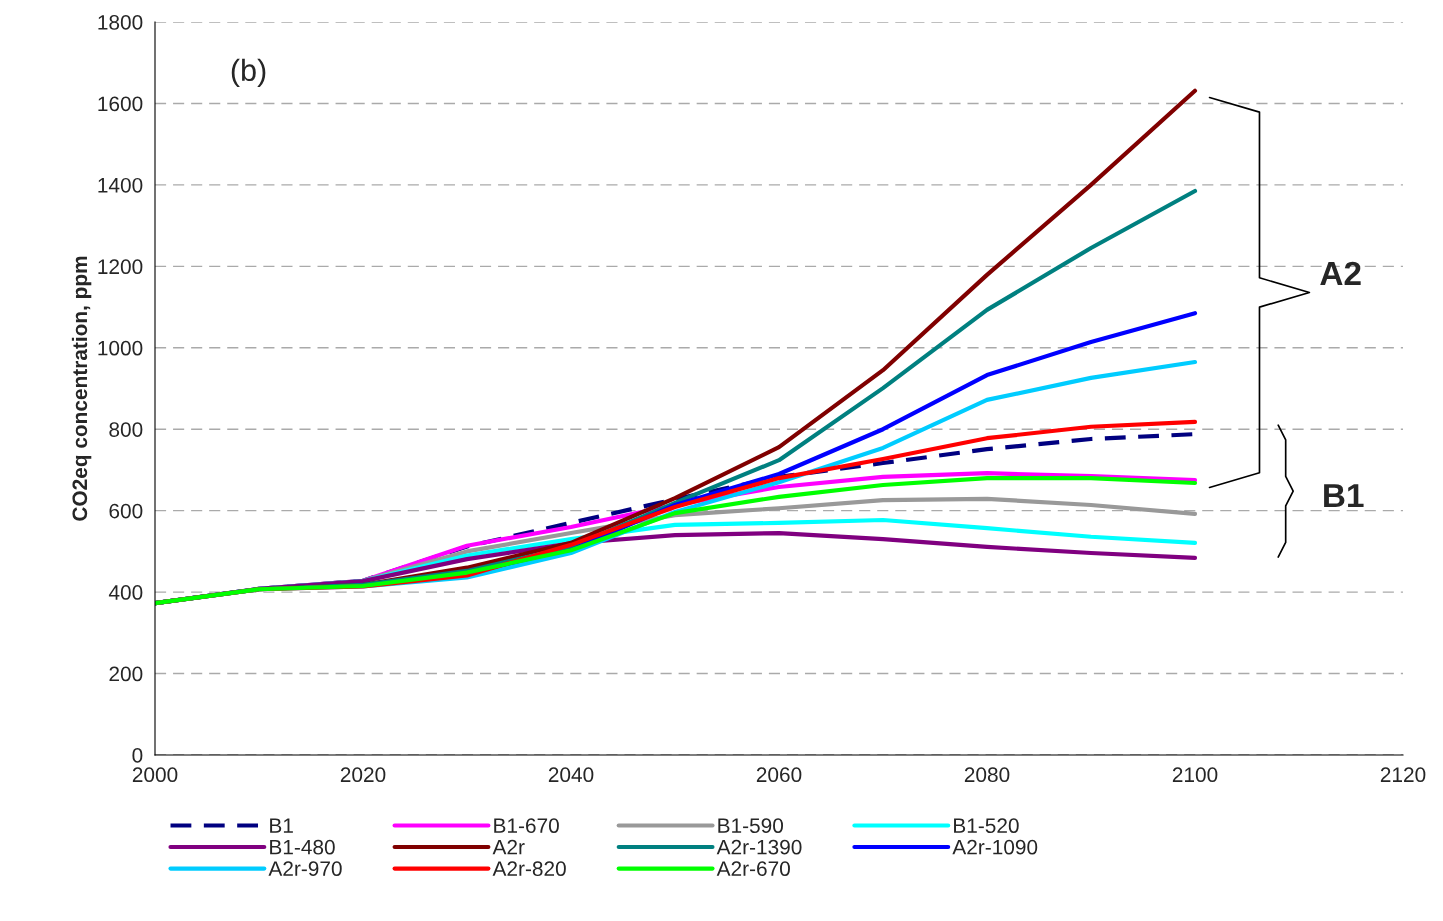 The height and width of the screenshot is (921, 1443). I want to click on y-tick-label: 600, so click(126, 511).